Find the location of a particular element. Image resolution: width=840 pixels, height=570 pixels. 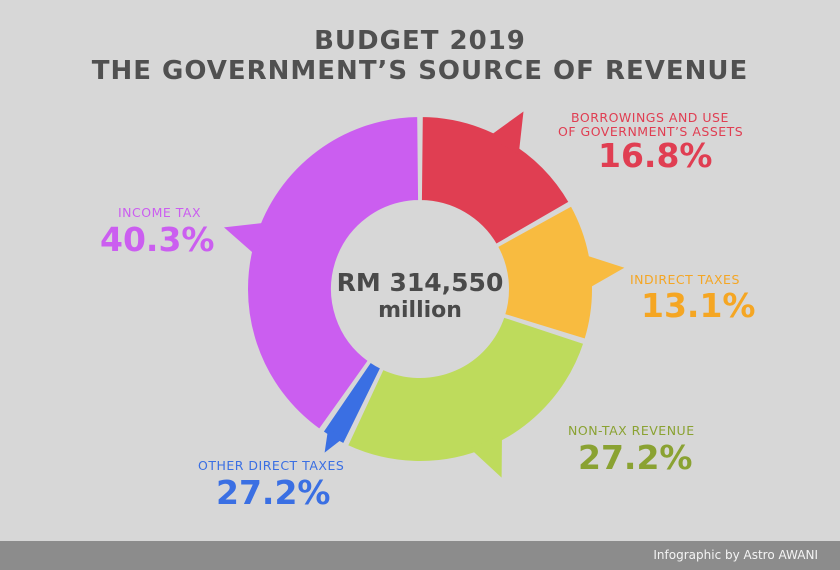

footer-bar: Infographic by Astro AWANI is located at coordinates (420, 555).